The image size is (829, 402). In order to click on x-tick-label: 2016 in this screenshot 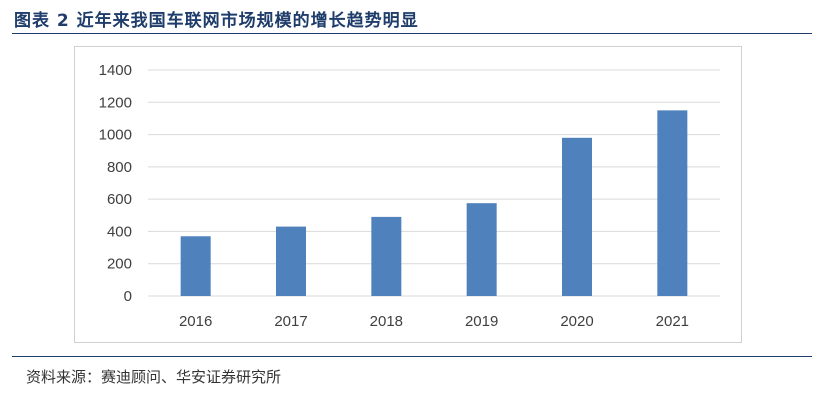, I will do `click(195, 321)`.